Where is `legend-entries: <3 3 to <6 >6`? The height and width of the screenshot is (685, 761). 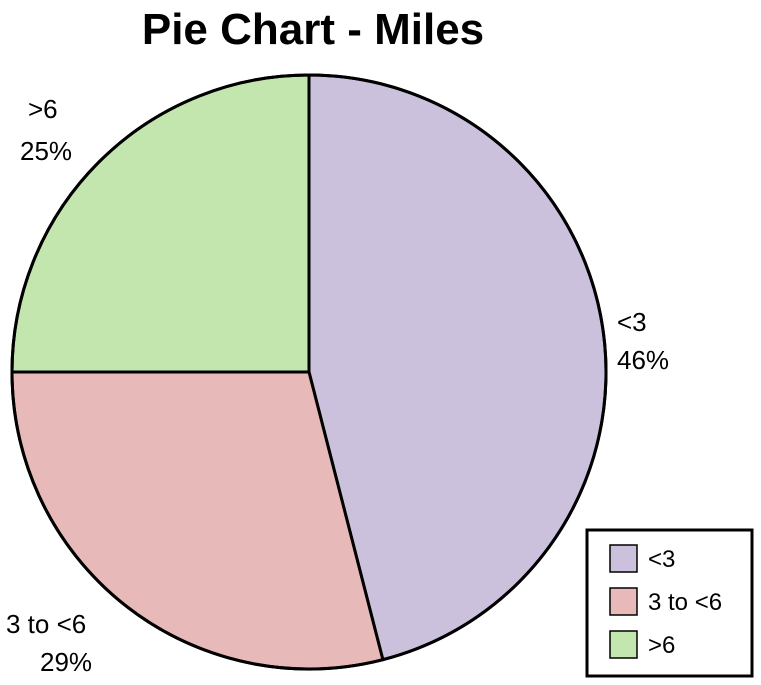
legend-entries: <3 3 to <6 >6 is located at coordinates (665, 601).